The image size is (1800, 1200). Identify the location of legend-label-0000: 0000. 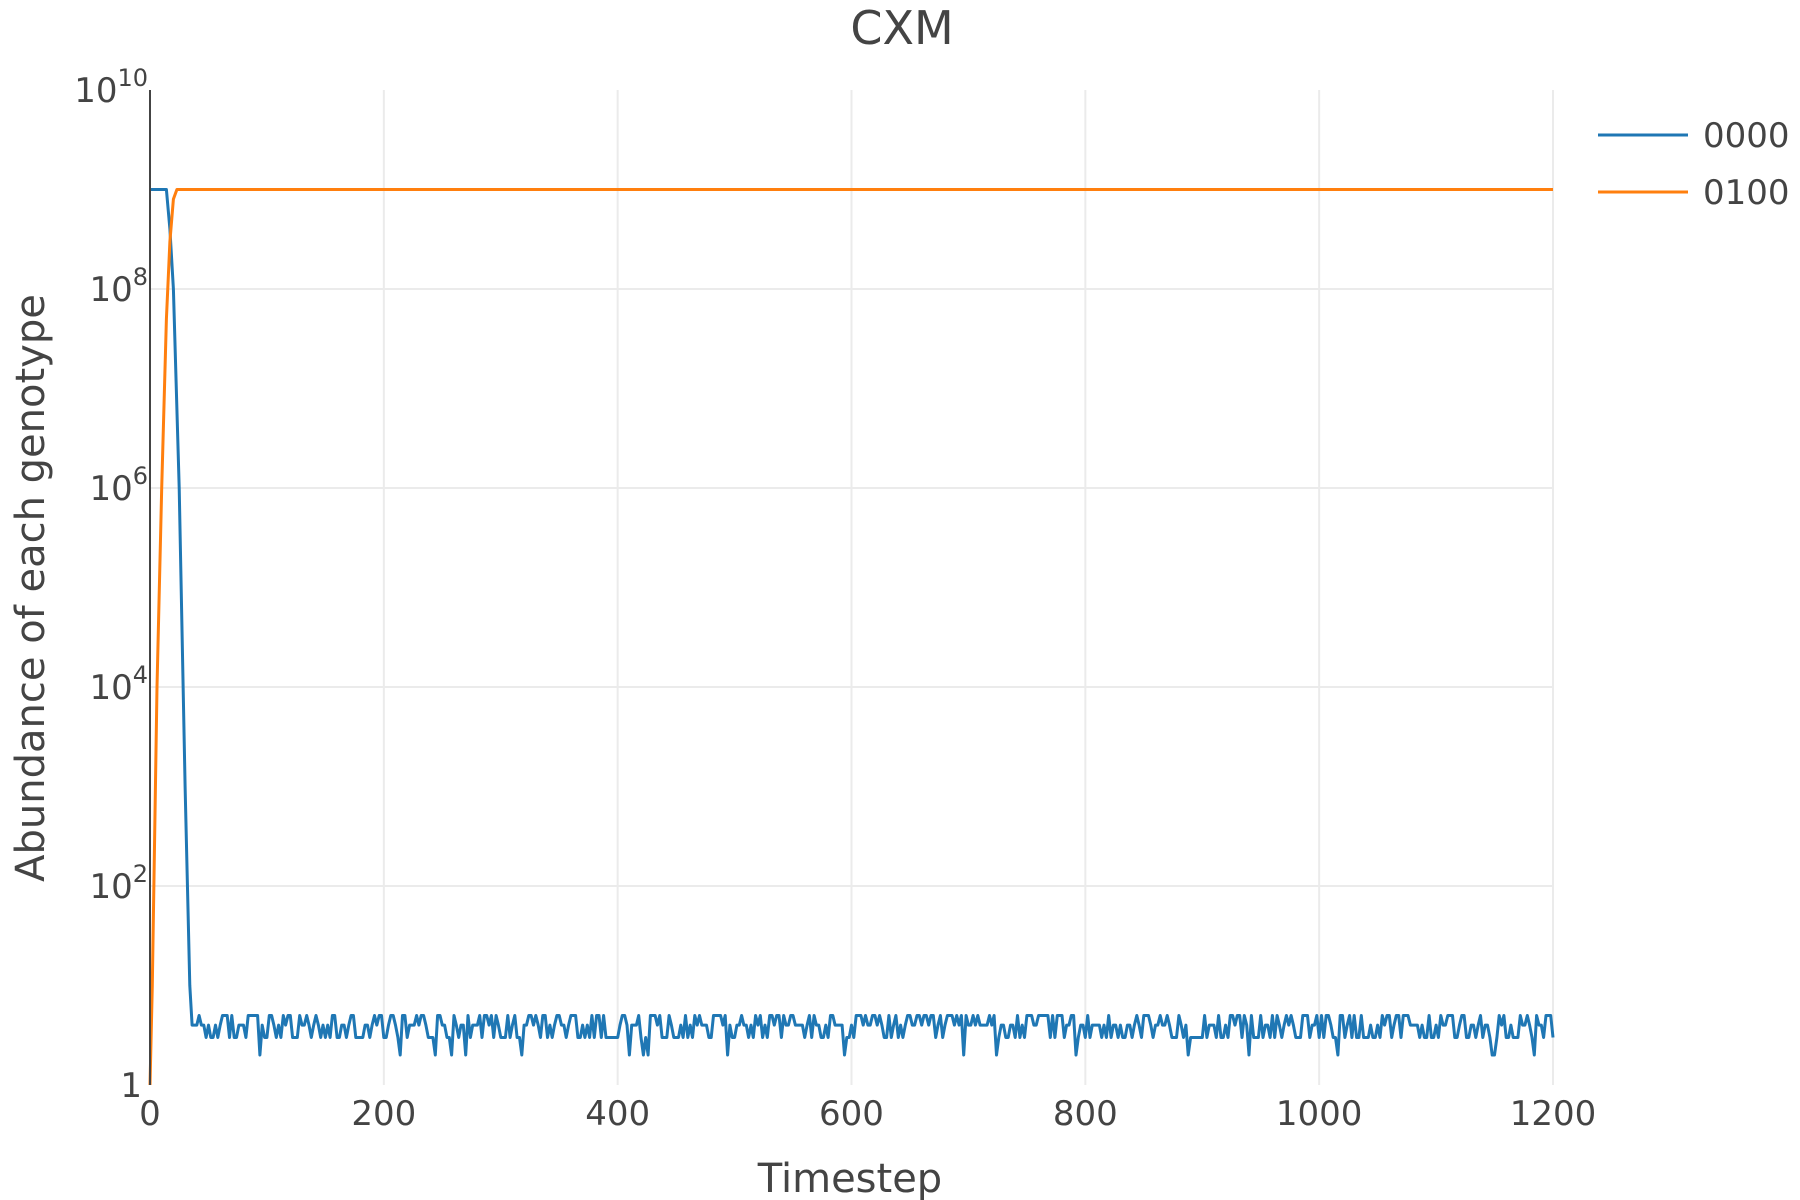
(1746, 136).